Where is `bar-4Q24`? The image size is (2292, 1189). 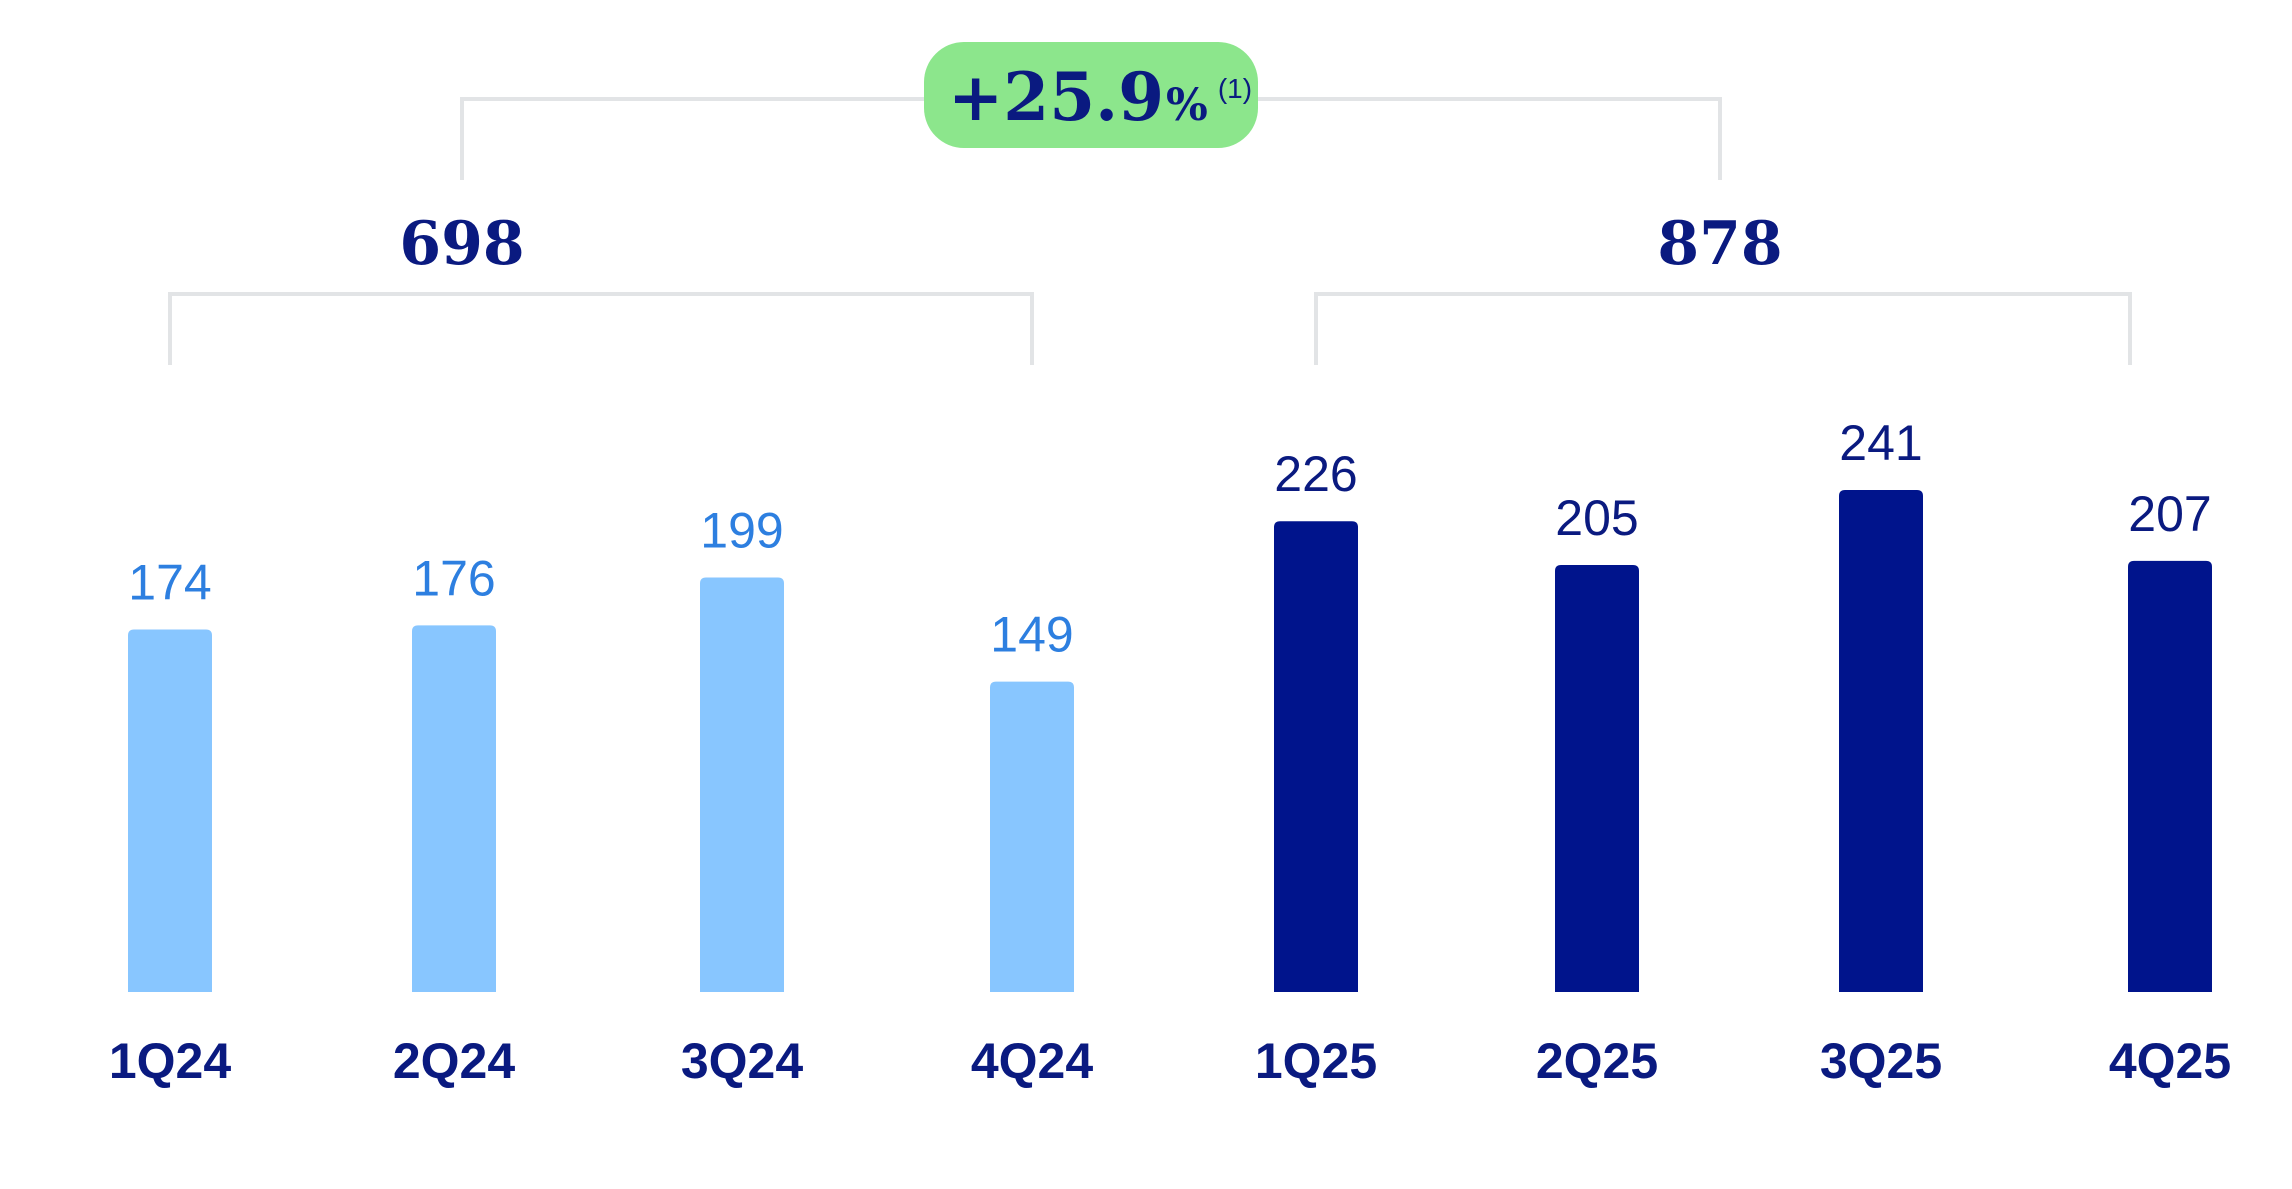 bar-4Q24 is located at coordinates (1032, 836).